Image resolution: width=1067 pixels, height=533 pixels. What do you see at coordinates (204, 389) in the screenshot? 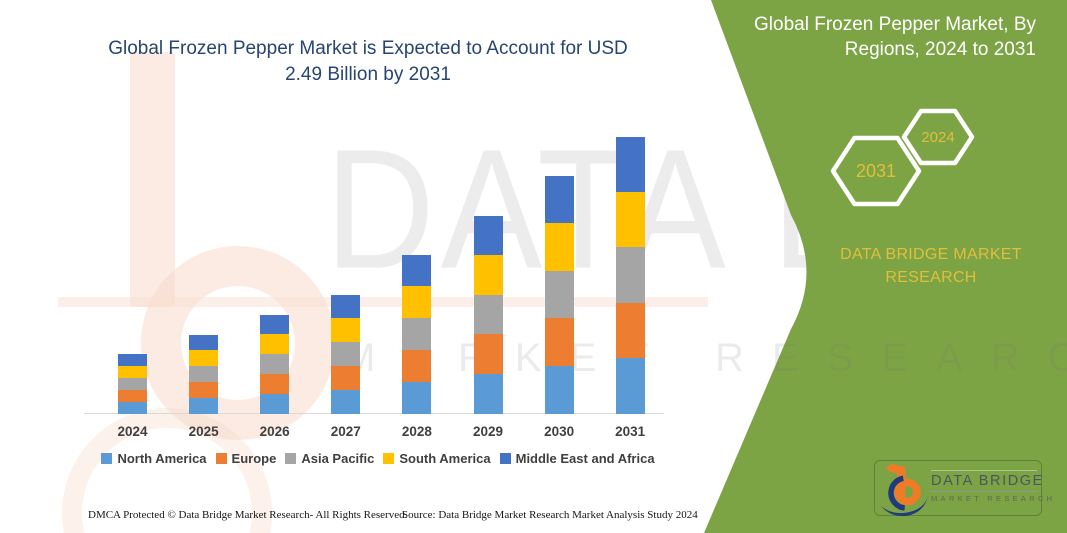
I see `bar-segment-2025-europe` at bounding box center [204, 389].